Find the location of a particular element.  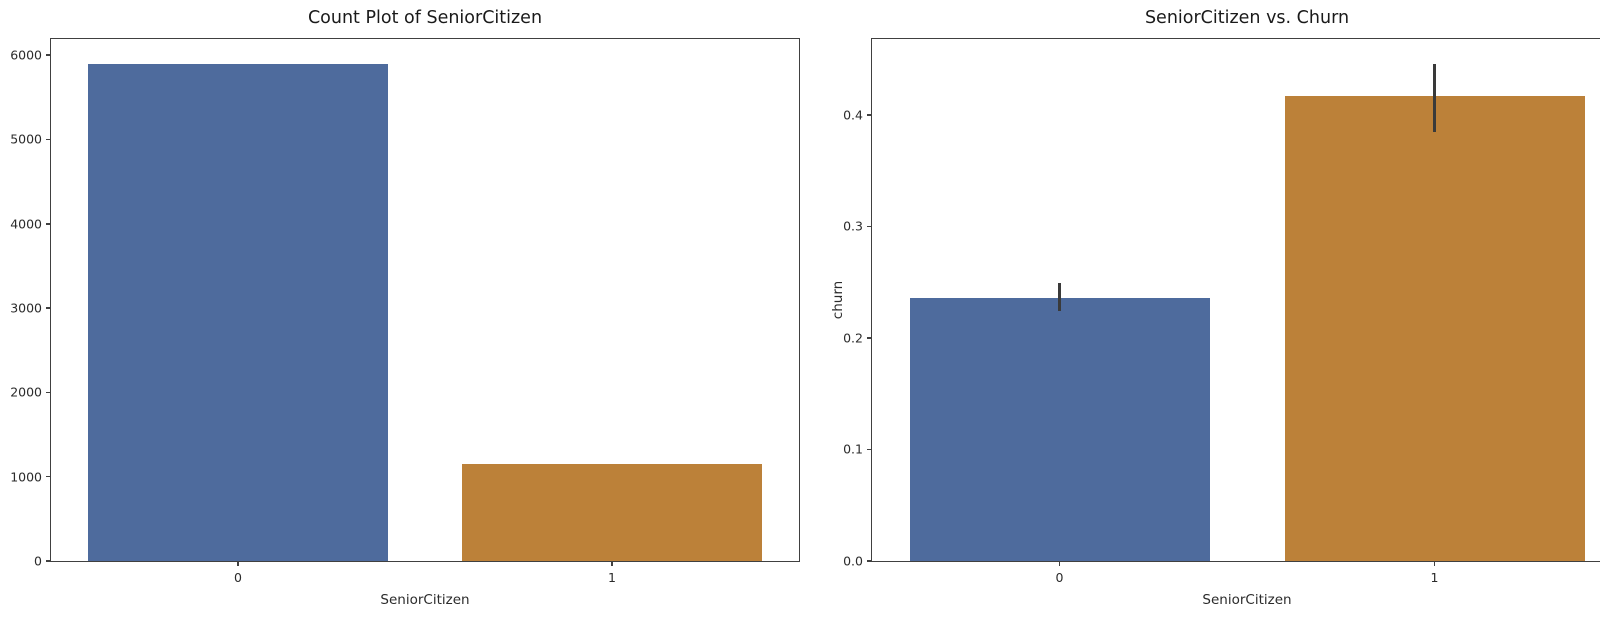

y-tick-label: 1000 is located at coordinates (26, 477).